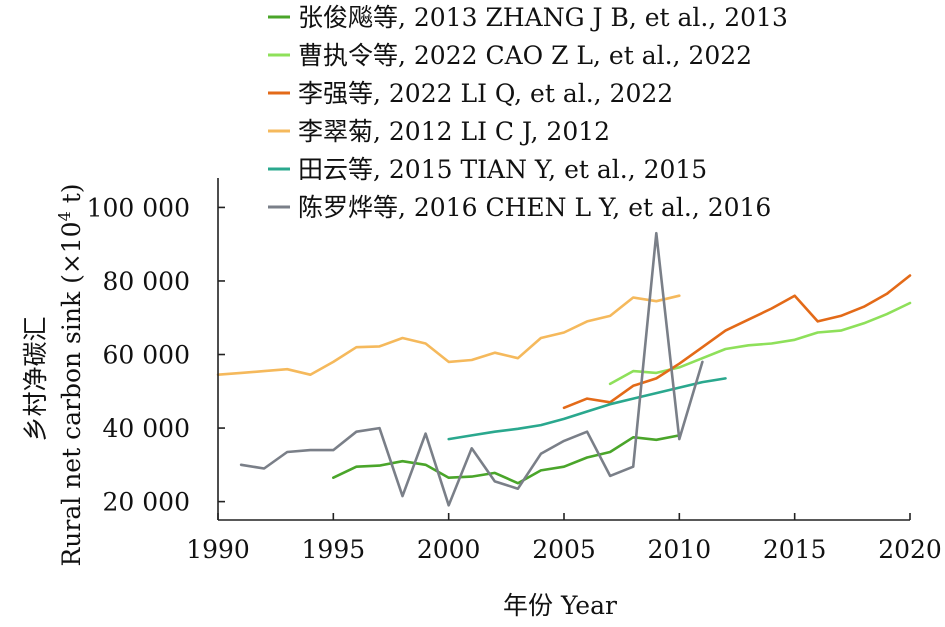 This screenshot has width=945, height=627. Describe the element at coordinates (560, 605) in the screenshot. I see `x-axis-title: 年份 Year` at that location.